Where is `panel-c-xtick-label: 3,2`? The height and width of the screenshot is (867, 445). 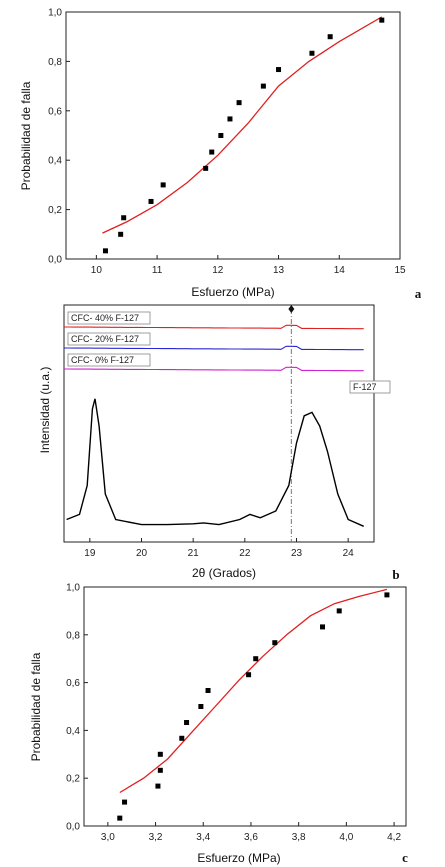 panel-c-xtick-label: 3,2 is located at coordinates (156, 837).